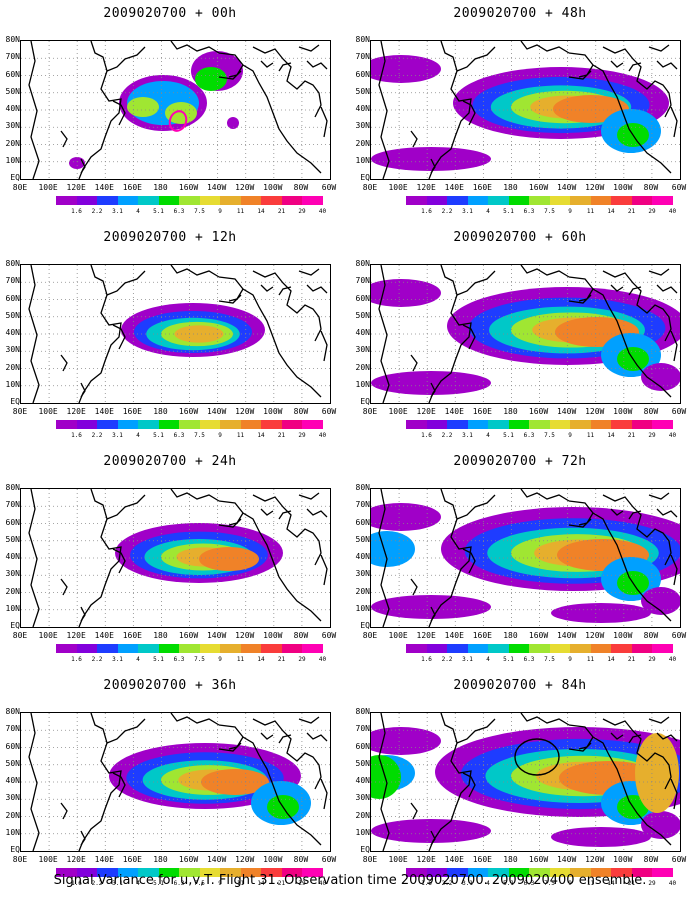 Image resolution: width=700 pixels, height=900 pixels. I want to click on lat-tick-label: 70N, so click(362, 729).